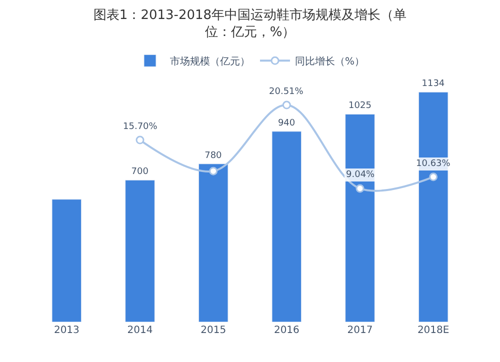 Image resolution: width=500 pixels, height=362 pixels. What do you see at coordinates (433, 164) in the screenshot?
I see `data-label: 10.63%` at bounding box center [433, 164].